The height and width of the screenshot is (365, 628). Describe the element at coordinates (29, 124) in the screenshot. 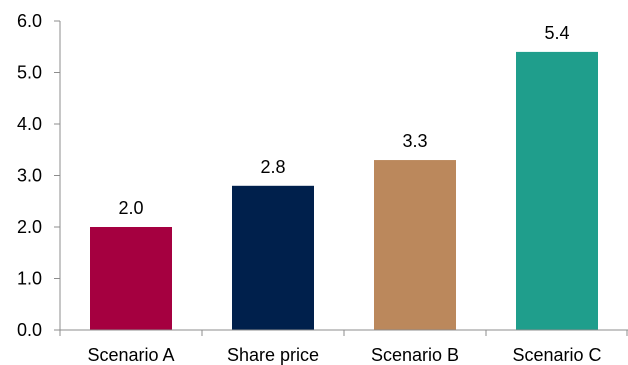

I see `y-tick-label: 4.0` at that location.